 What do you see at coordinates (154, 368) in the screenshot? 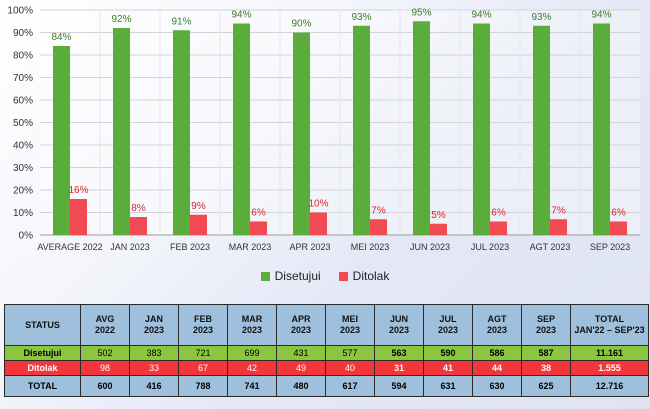
I see `table-cell: 33` at bounding box center [154, 368].